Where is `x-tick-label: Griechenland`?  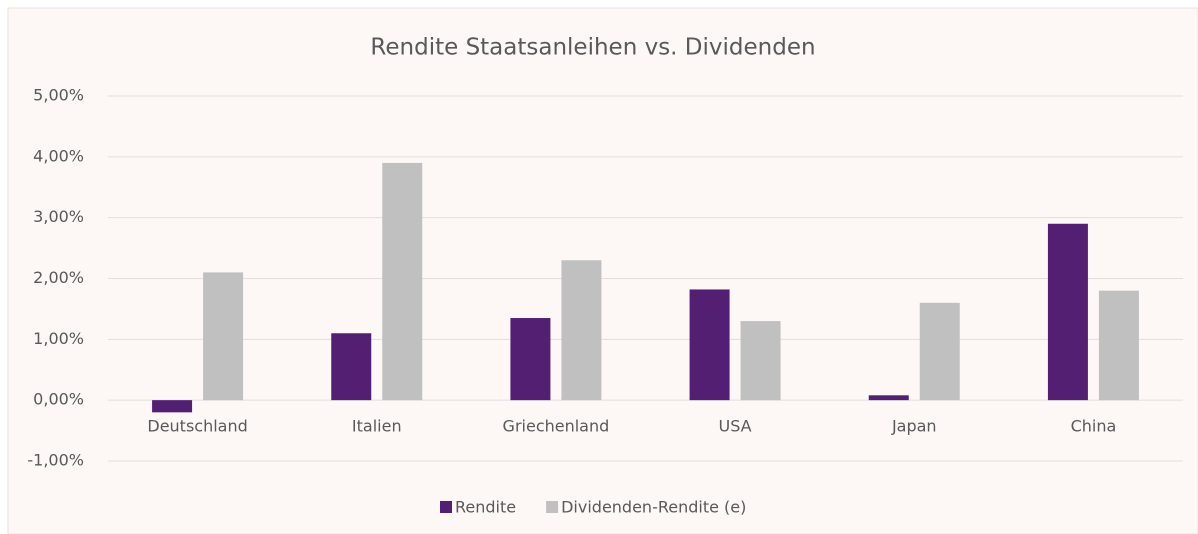
x-tick-label: Griechenland is located at coordinates (556, 426).